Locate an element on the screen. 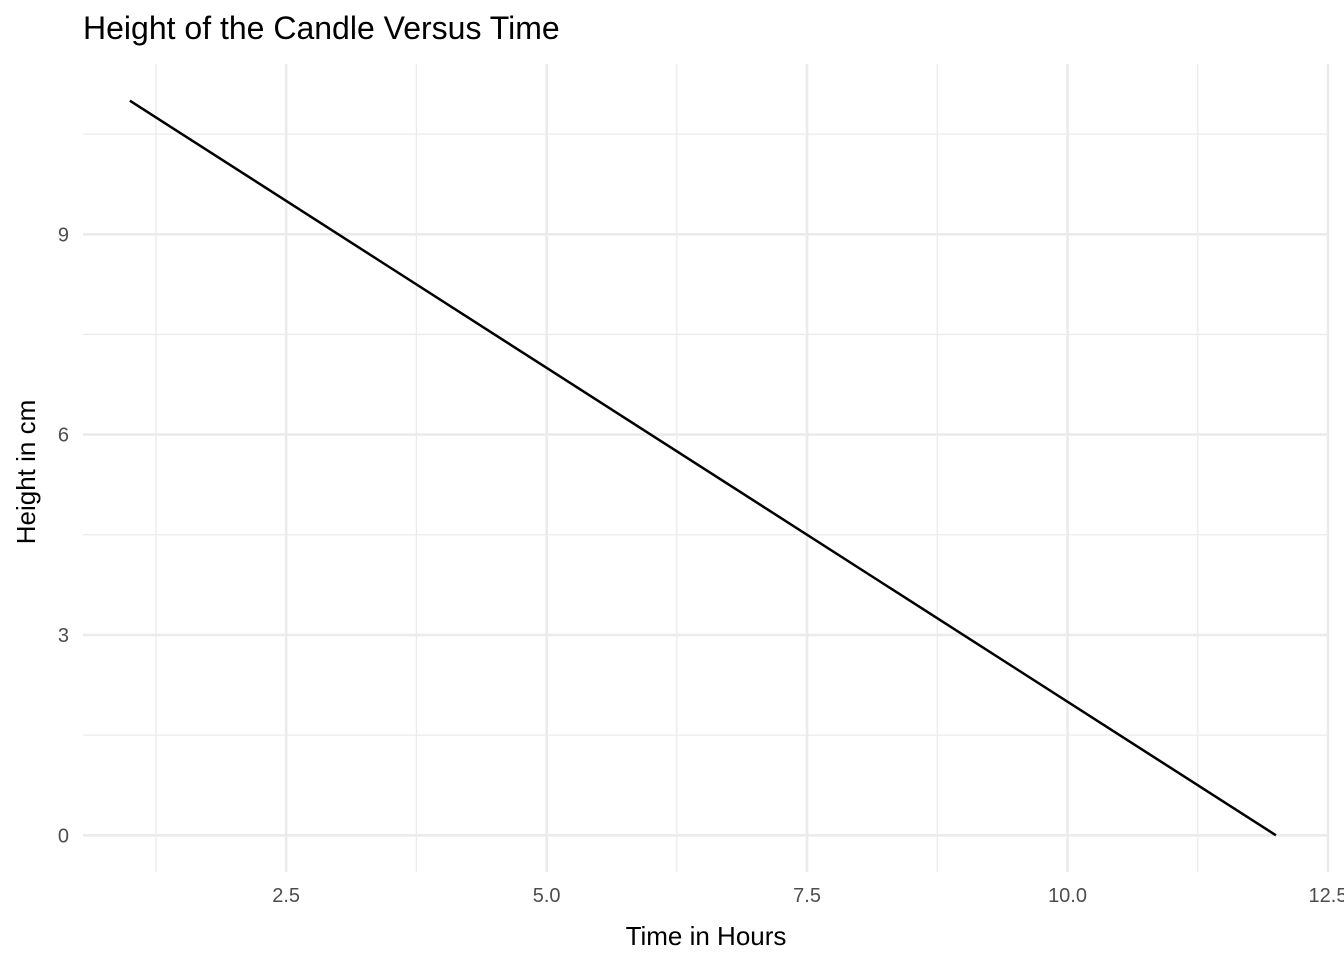  y-tick-label: 9 is located at coordinates (63, 235).